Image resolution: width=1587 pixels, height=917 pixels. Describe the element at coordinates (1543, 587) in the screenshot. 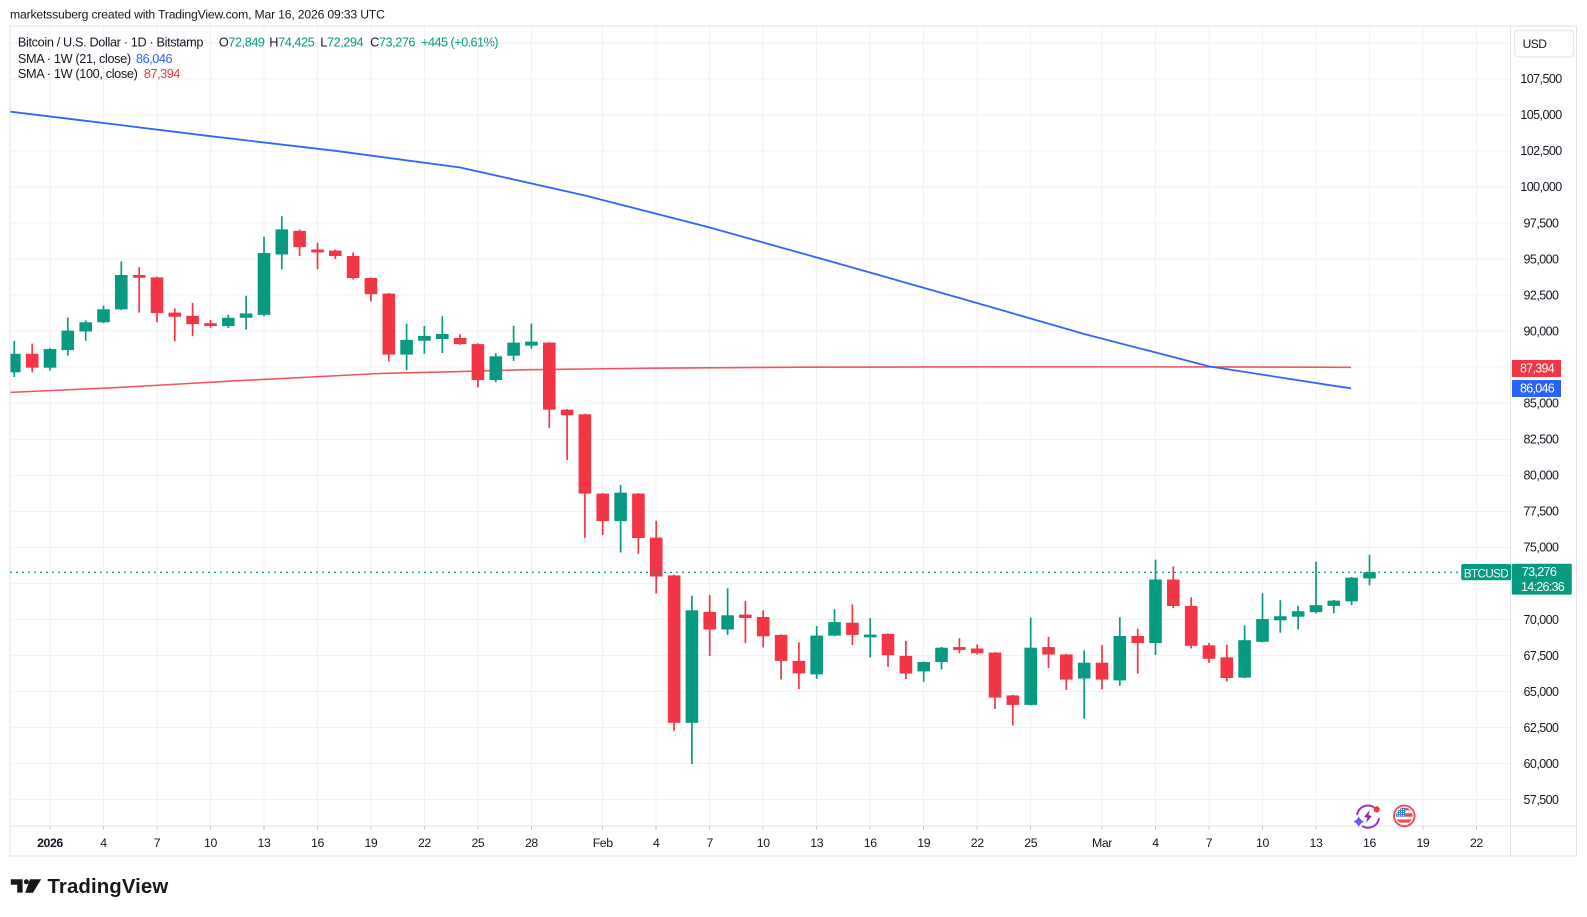

I see `svg-text: 14:26:36` at that location.